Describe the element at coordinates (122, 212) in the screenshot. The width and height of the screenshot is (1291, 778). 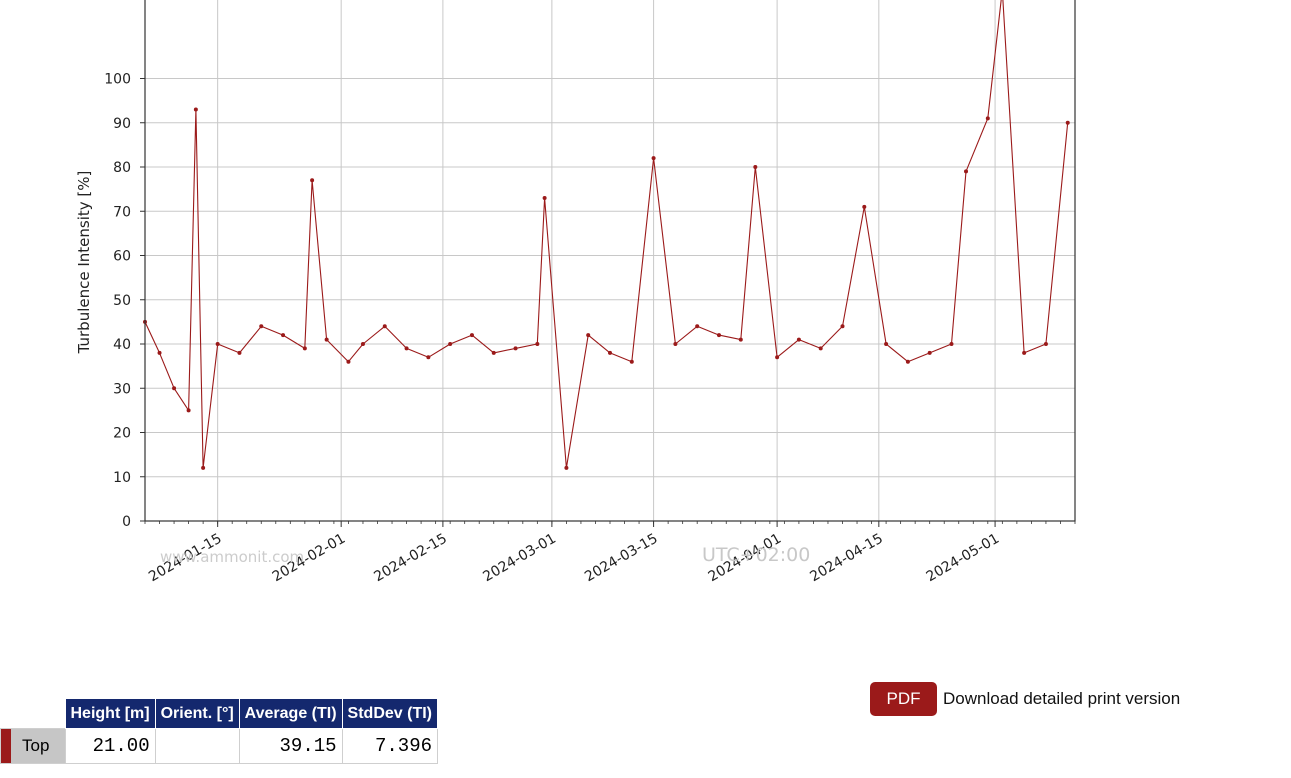
I see `y-tick-label: 70` at that location.